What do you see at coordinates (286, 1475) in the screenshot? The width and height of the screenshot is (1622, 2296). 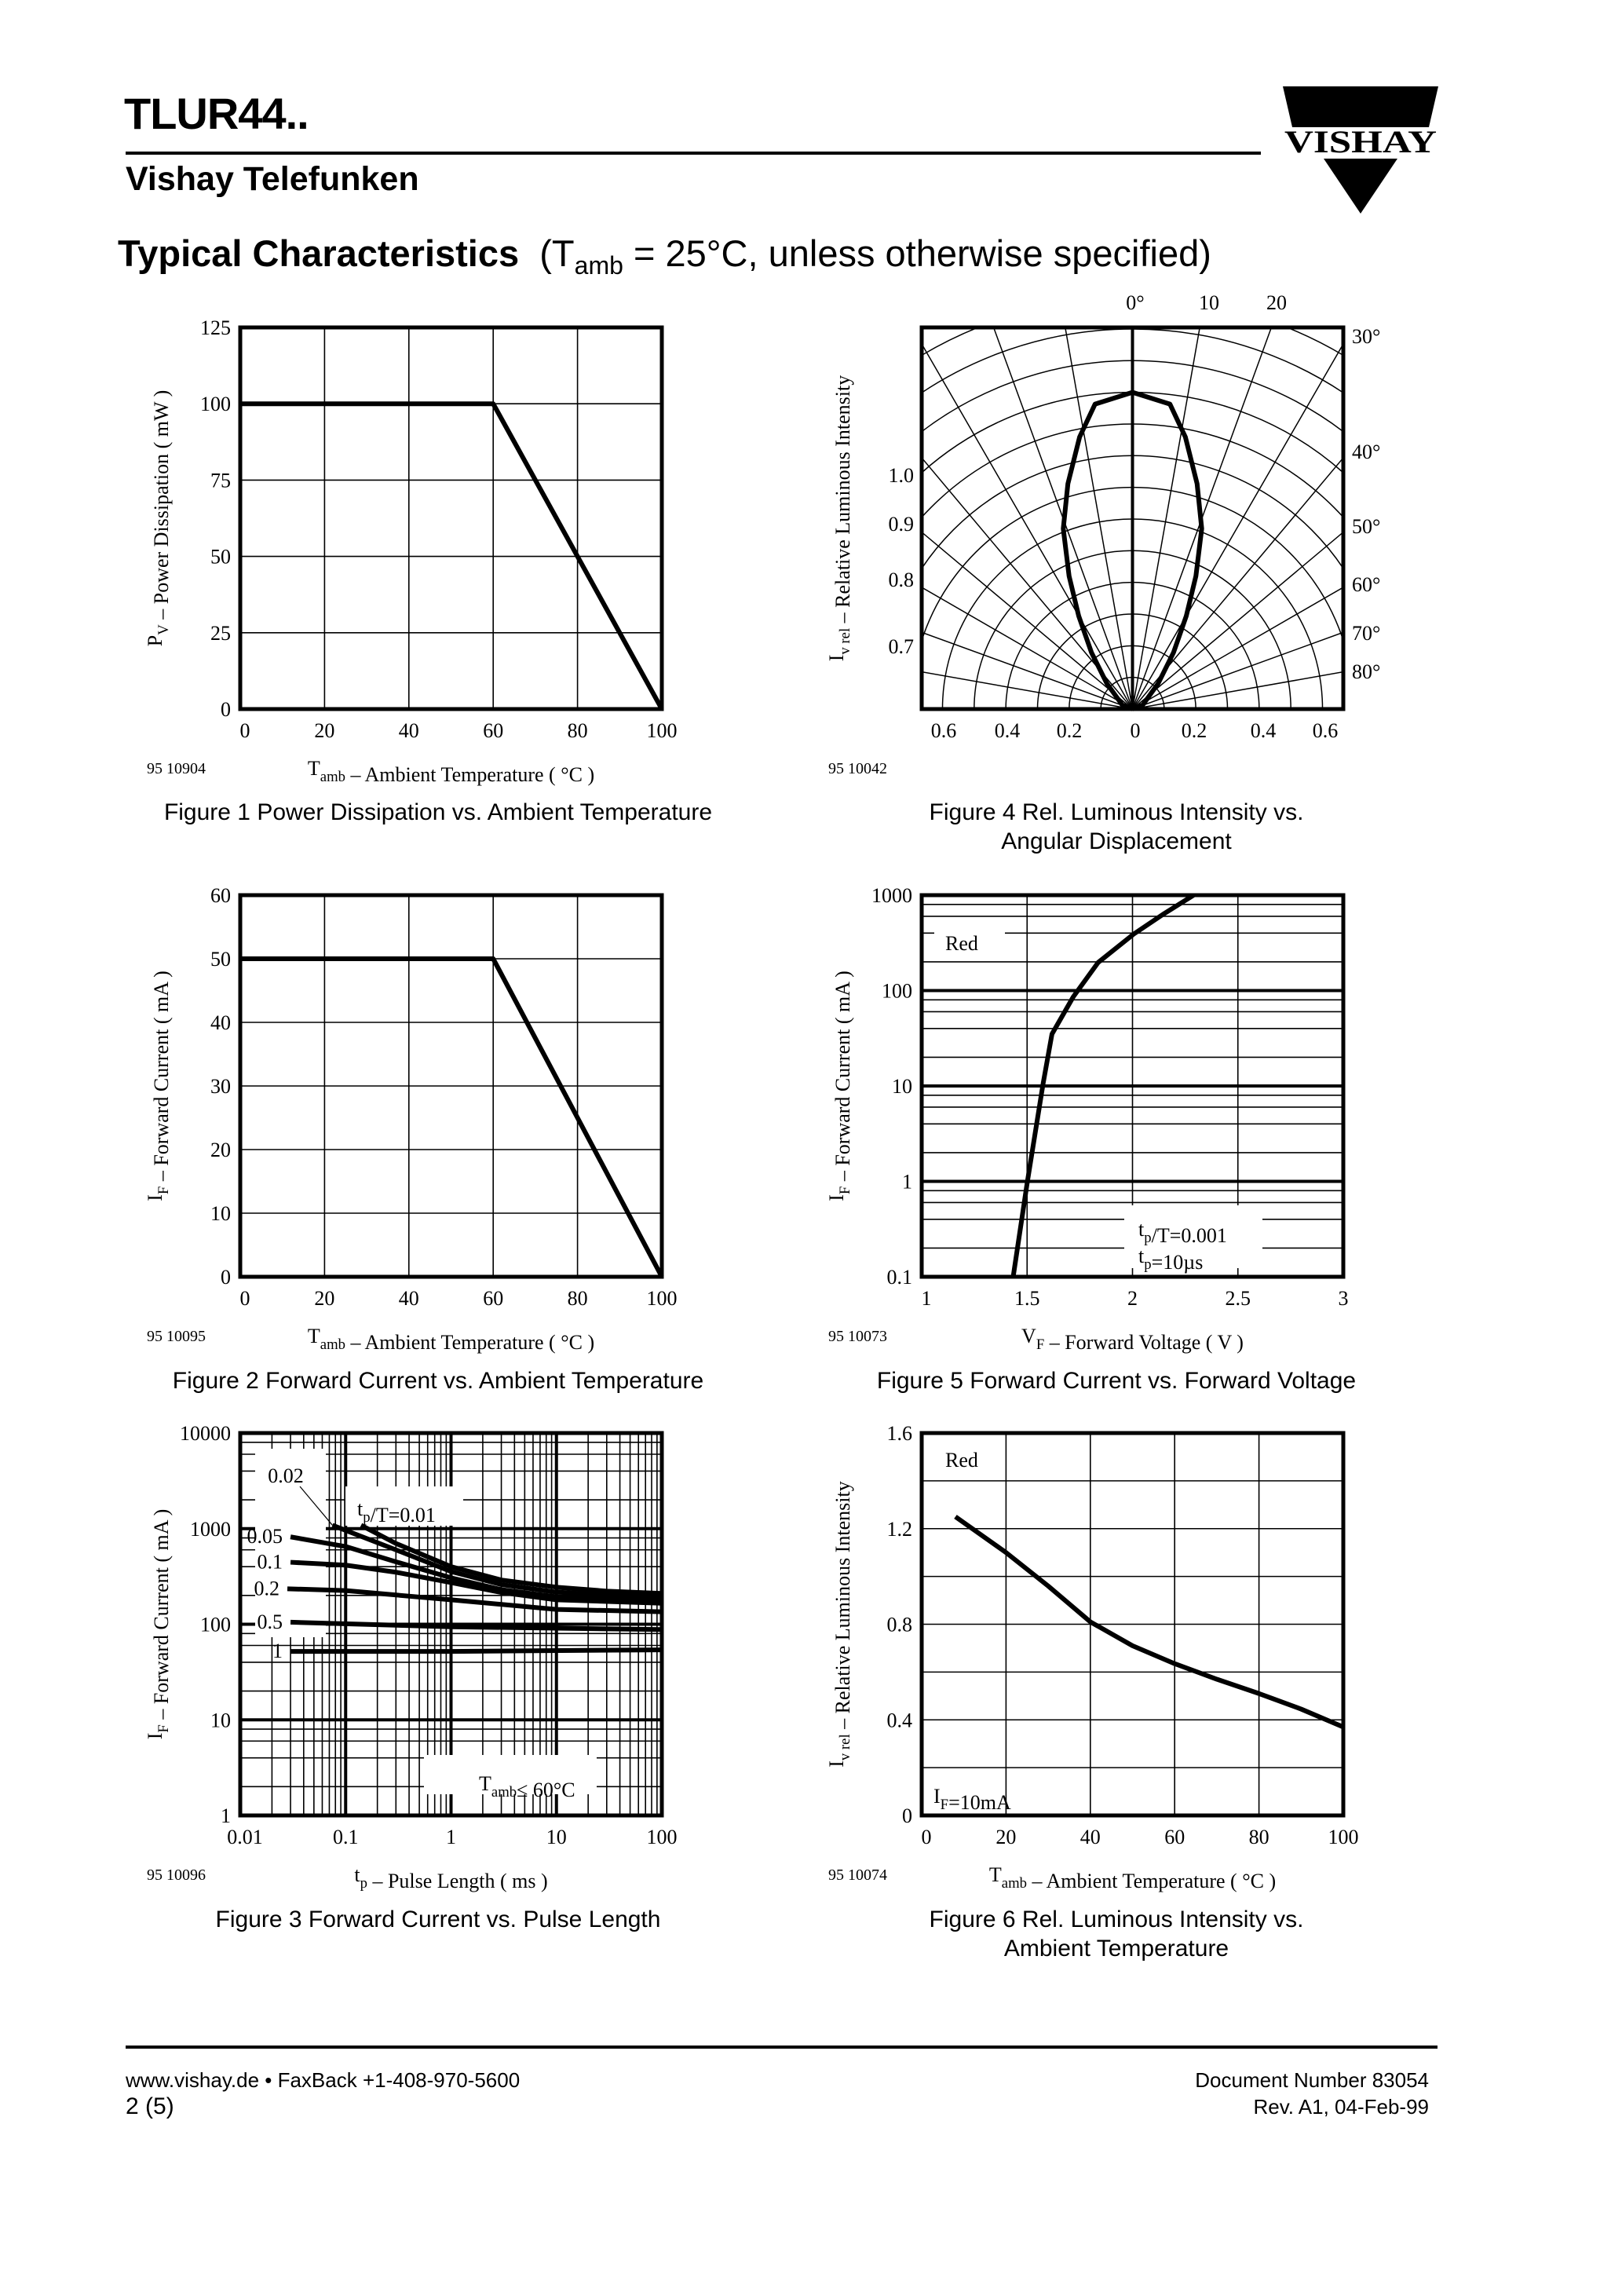 I see `series-label: 0.02` at bounding box center [286, 1475].